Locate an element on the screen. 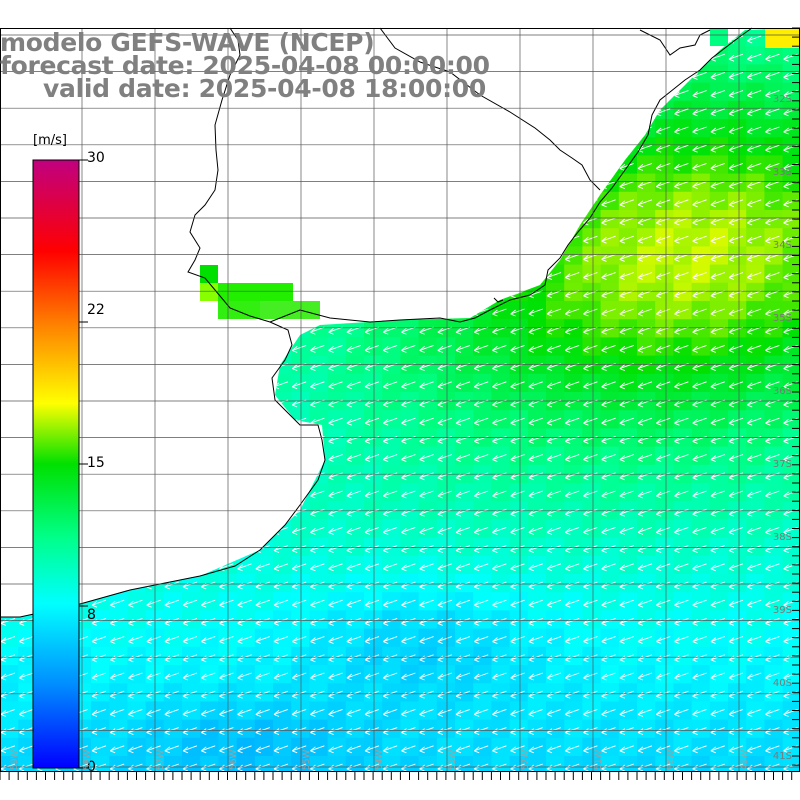  lat-label: 32S is located at coordinates (782, 99).